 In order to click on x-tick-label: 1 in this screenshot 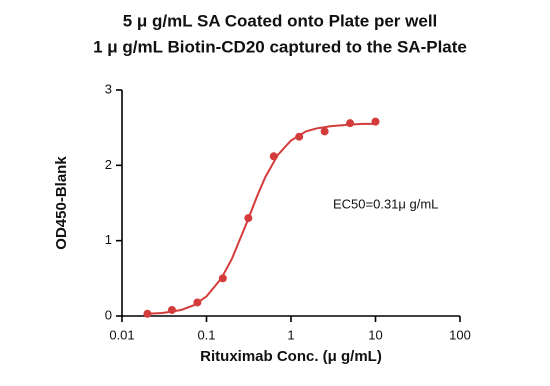, I will do `click(290, 334)`.